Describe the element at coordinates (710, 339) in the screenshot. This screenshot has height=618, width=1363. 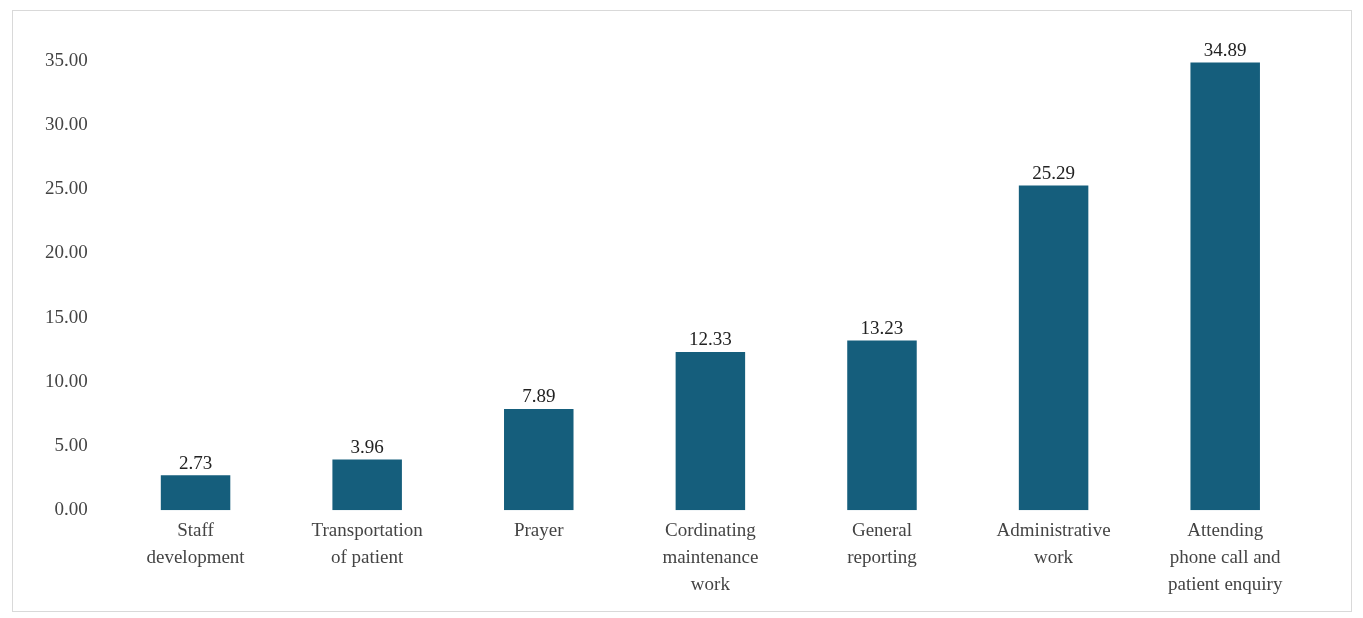
I see `data-label: 12.33` at that location.